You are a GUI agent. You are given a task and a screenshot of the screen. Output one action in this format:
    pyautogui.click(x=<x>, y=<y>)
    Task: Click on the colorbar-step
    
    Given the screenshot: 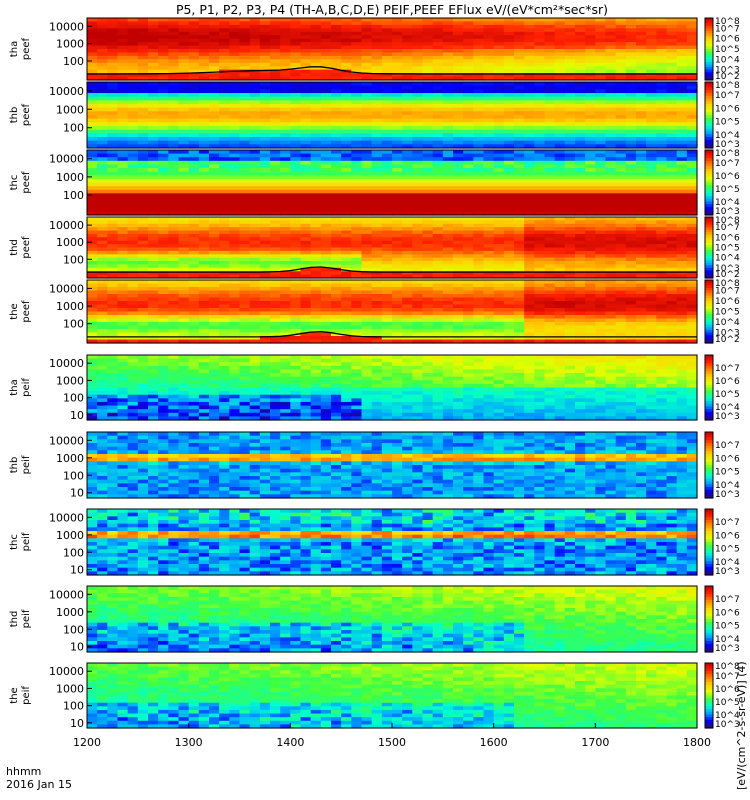 What is the action you would take?
    pyautogui.click(x=709, y=267)
    